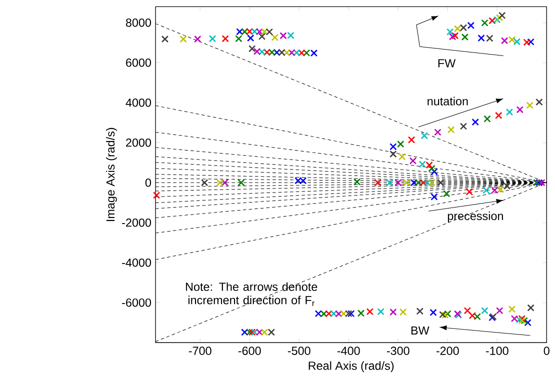 The height and width of the screenshot is (389, 555). Describe the element at coordinates (139, 142) in the screenshot. I see `y-tick-label: 2000` at that location.